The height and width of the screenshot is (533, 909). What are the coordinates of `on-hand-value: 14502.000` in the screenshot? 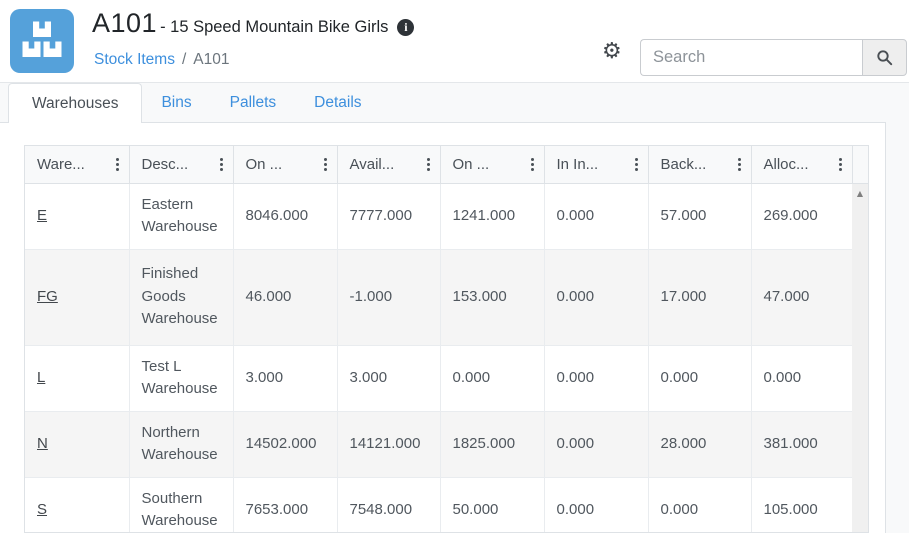 It's located at (285, 444).